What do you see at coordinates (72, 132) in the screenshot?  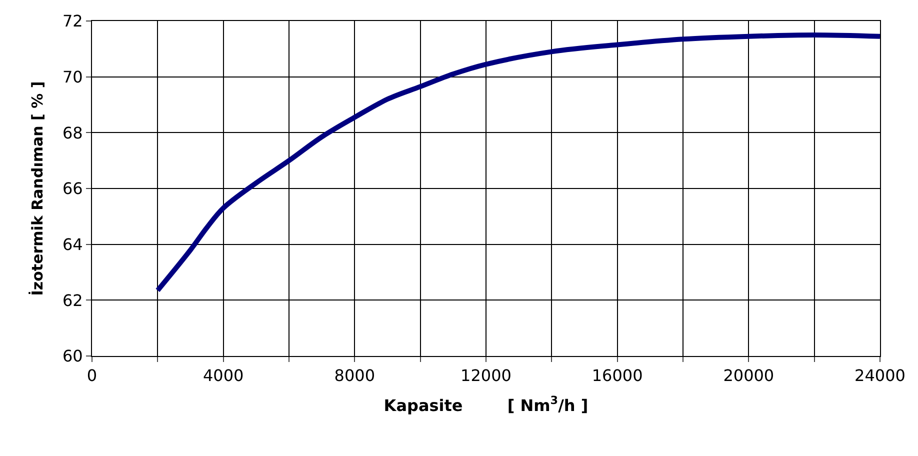 I see `y-tick-label: 68` at bounding box center [72, 132].